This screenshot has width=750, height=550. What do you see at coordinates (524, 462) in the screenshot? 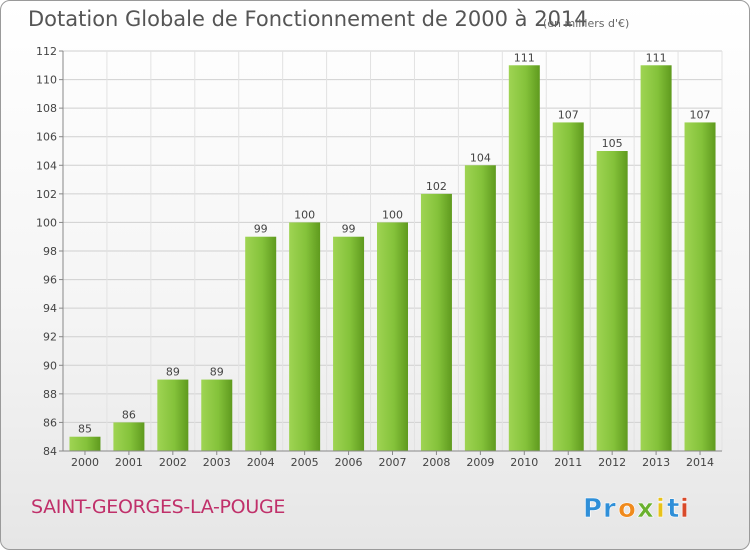
I see `x-tick-label-2010: 2010` at bounding box center [524, 462].